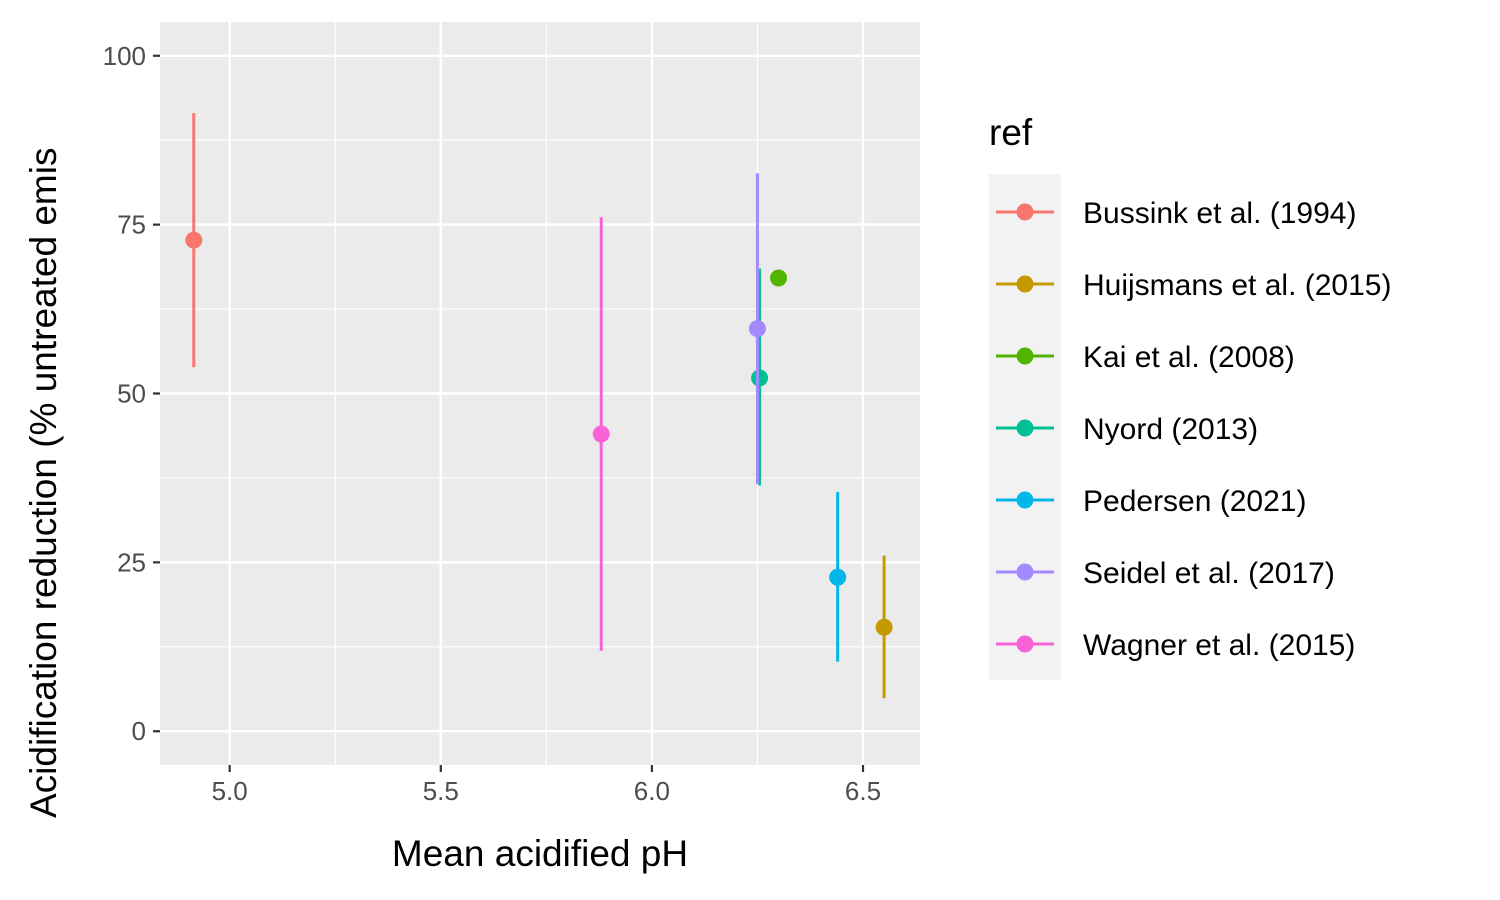 This screenshot has width=1500, height=900. I want to click on legend-label: Wagner et al. (2015), so click(1219, 645).